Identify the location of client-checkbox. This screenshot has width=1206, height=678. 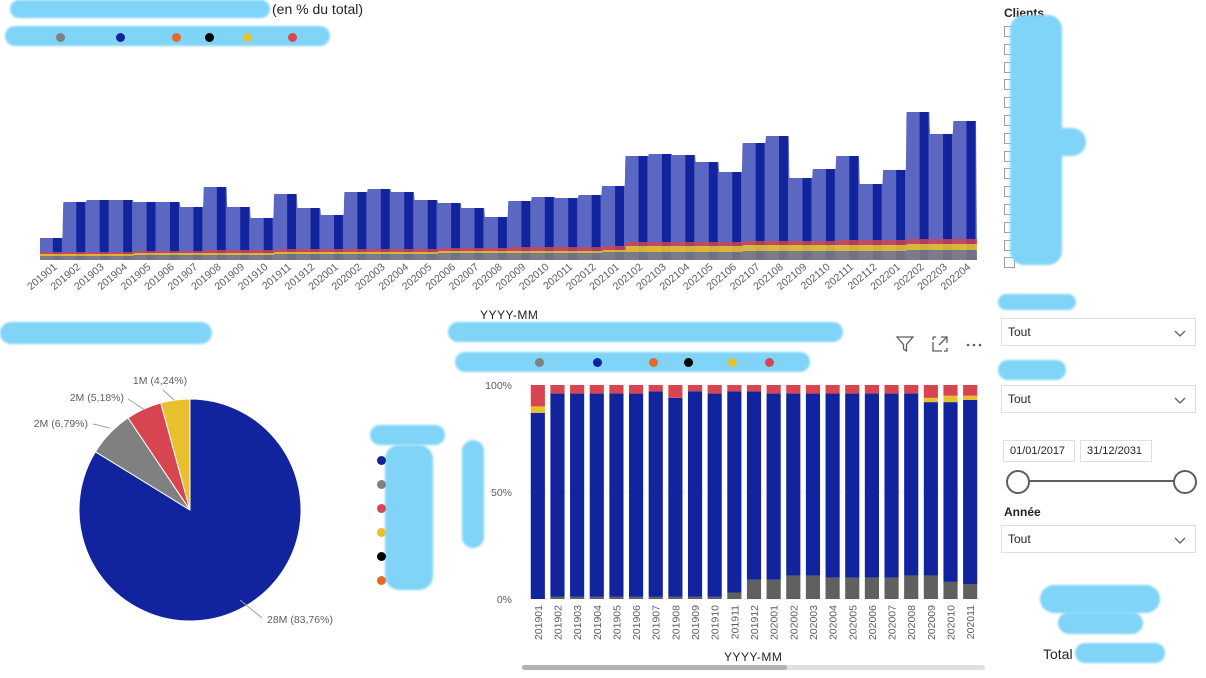
(1009, 263).